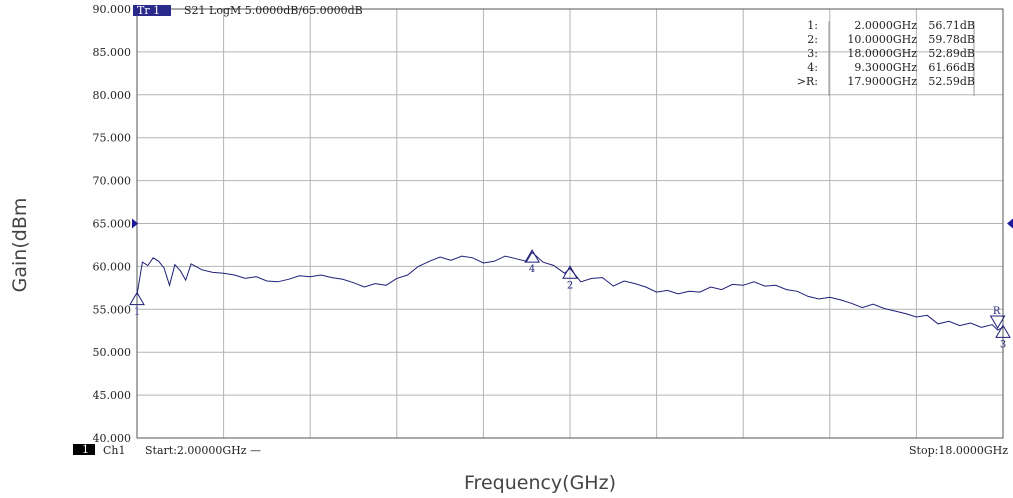 Image resolution: width=1013 pixels, height=498 pixels. I want to click on marker-3: 3, so click(1003, 337).